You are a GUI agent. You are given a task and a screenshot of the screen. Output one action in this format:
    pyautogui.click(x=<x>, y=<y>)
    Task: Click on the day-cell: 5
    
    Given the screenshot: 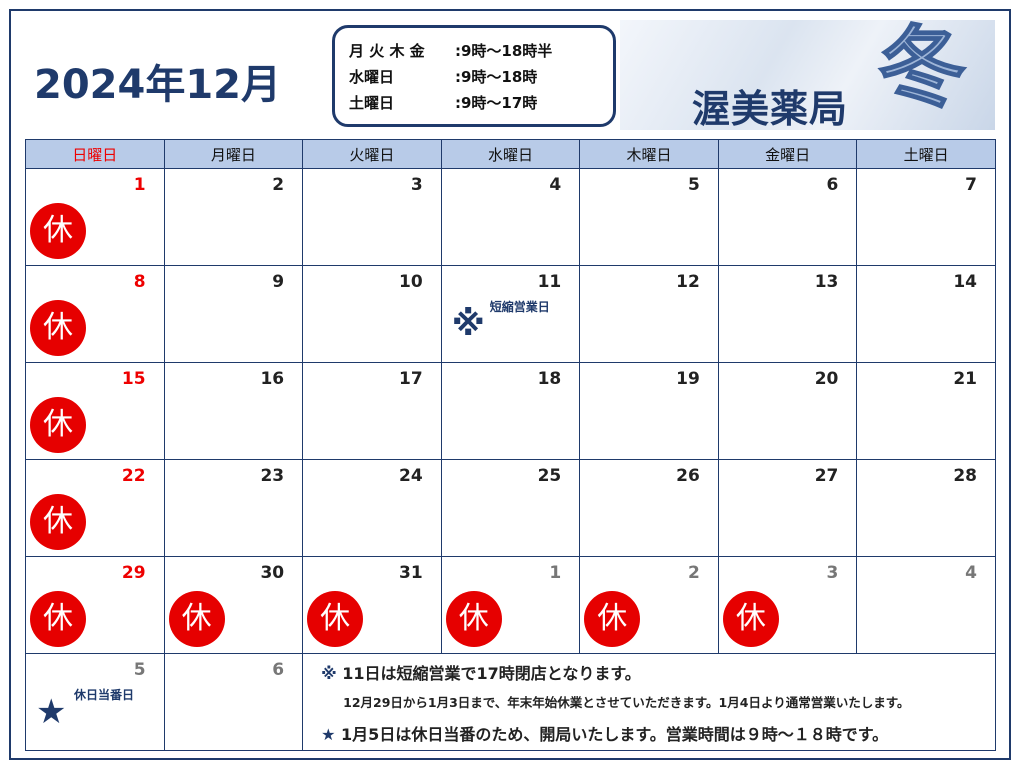 What is the action you would take?
    pyautogui.click(x=649, y=217)
    